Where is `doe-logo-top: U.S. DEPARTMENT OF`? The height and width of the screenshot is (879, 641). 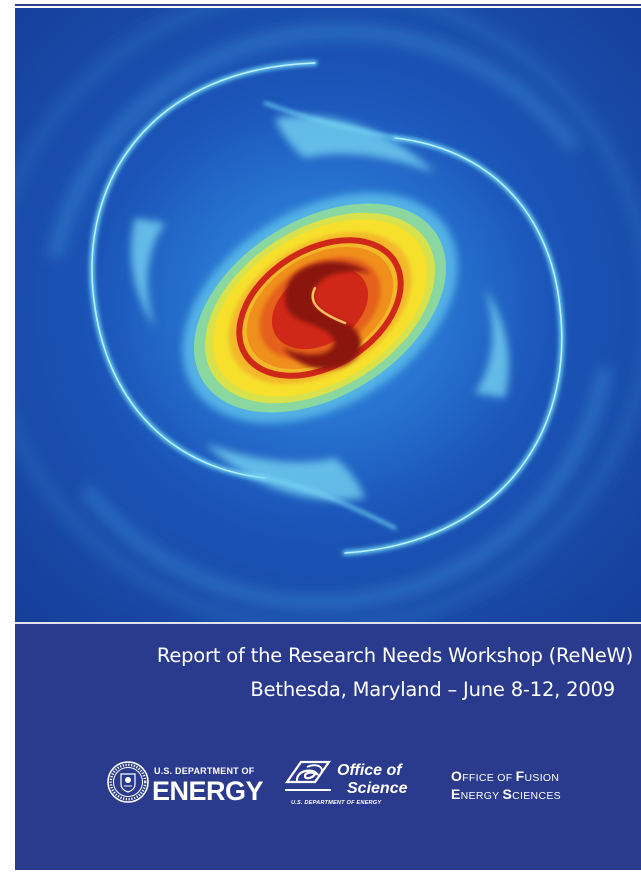
doe-logo-top: U.S. DEPARTMENT OF is located at coordinates (204, 771).